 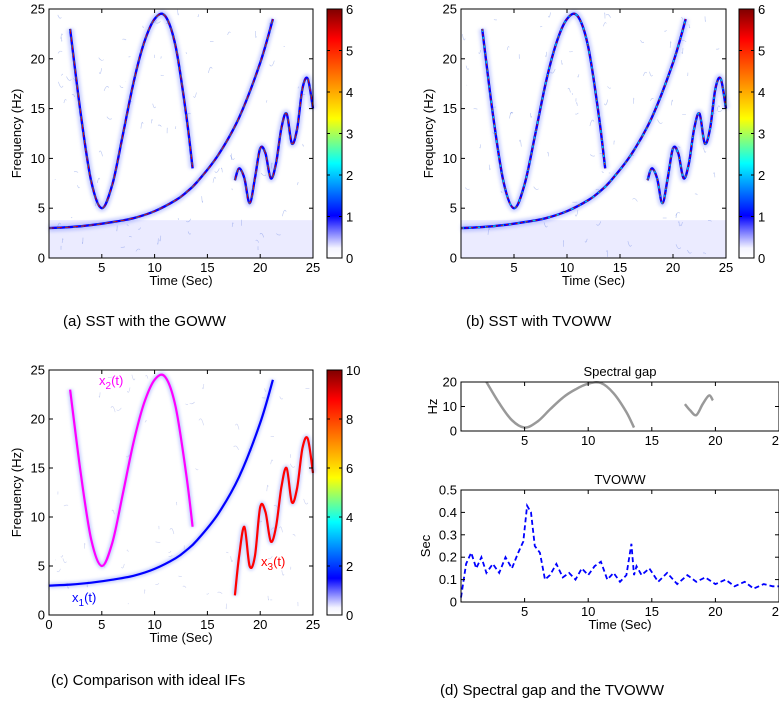 What do you see at coordinates (448, 579) in the screenshot?
I see `panel-d2-ytick-label: 0.1` at bounding box center [448, 579].